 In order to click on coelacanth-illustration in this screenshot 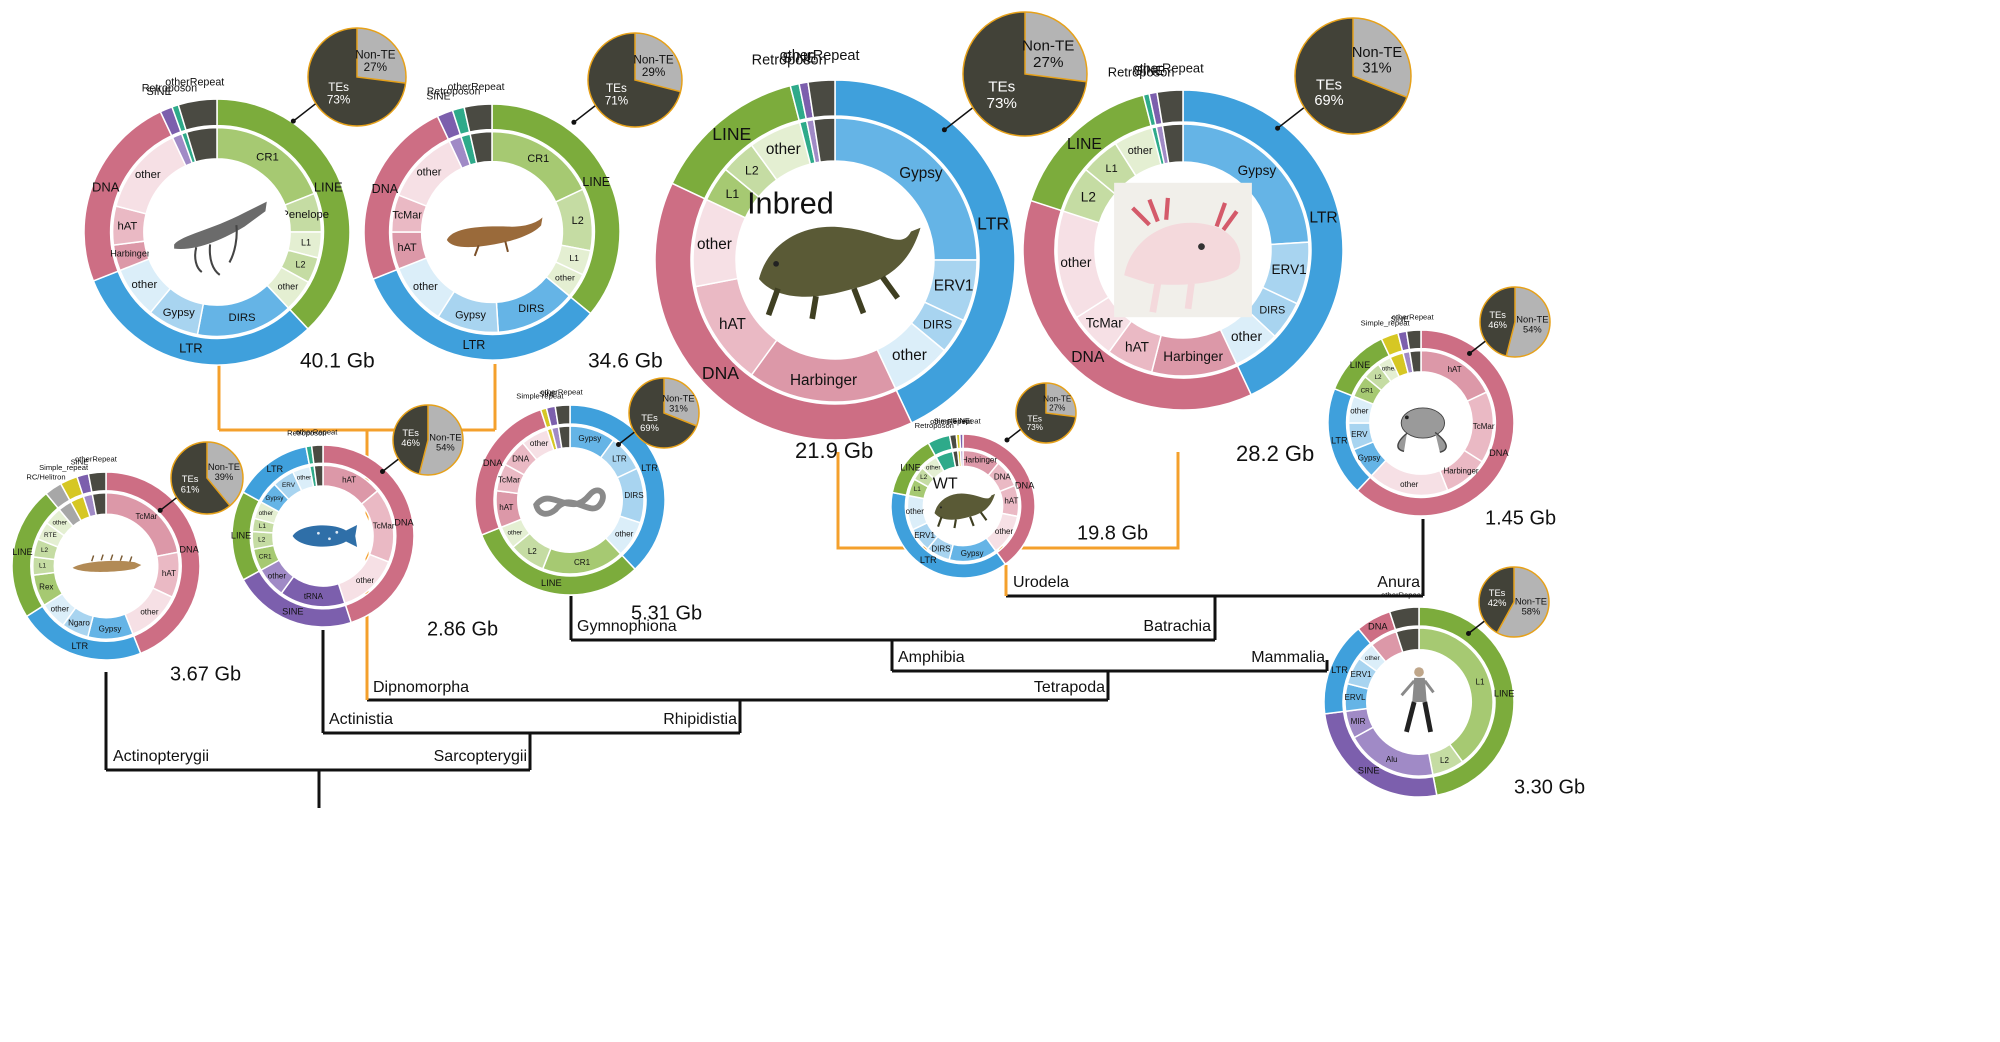, I will do `click(325, 536)`.